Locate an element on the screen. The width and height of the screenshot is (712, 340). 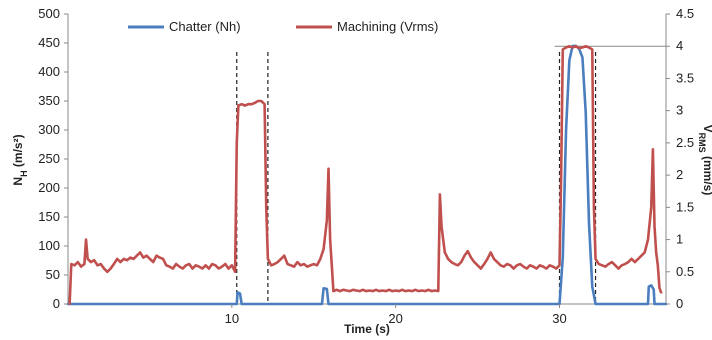
y-tick-label: 500 is located at coordinates (49, 13).